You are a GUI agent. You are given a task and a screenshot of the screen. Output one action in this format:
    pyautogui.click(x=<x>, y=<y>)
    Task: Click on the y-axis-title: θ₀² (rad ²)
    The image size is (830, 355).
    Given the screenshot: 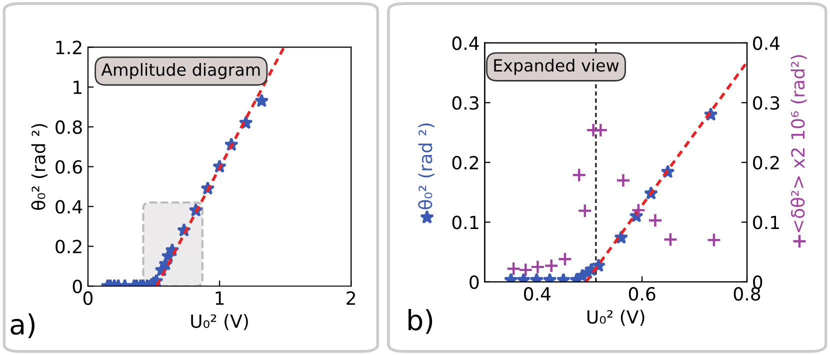 What is the action you would take?
    pyautogui.click(x=39, y=167)
    